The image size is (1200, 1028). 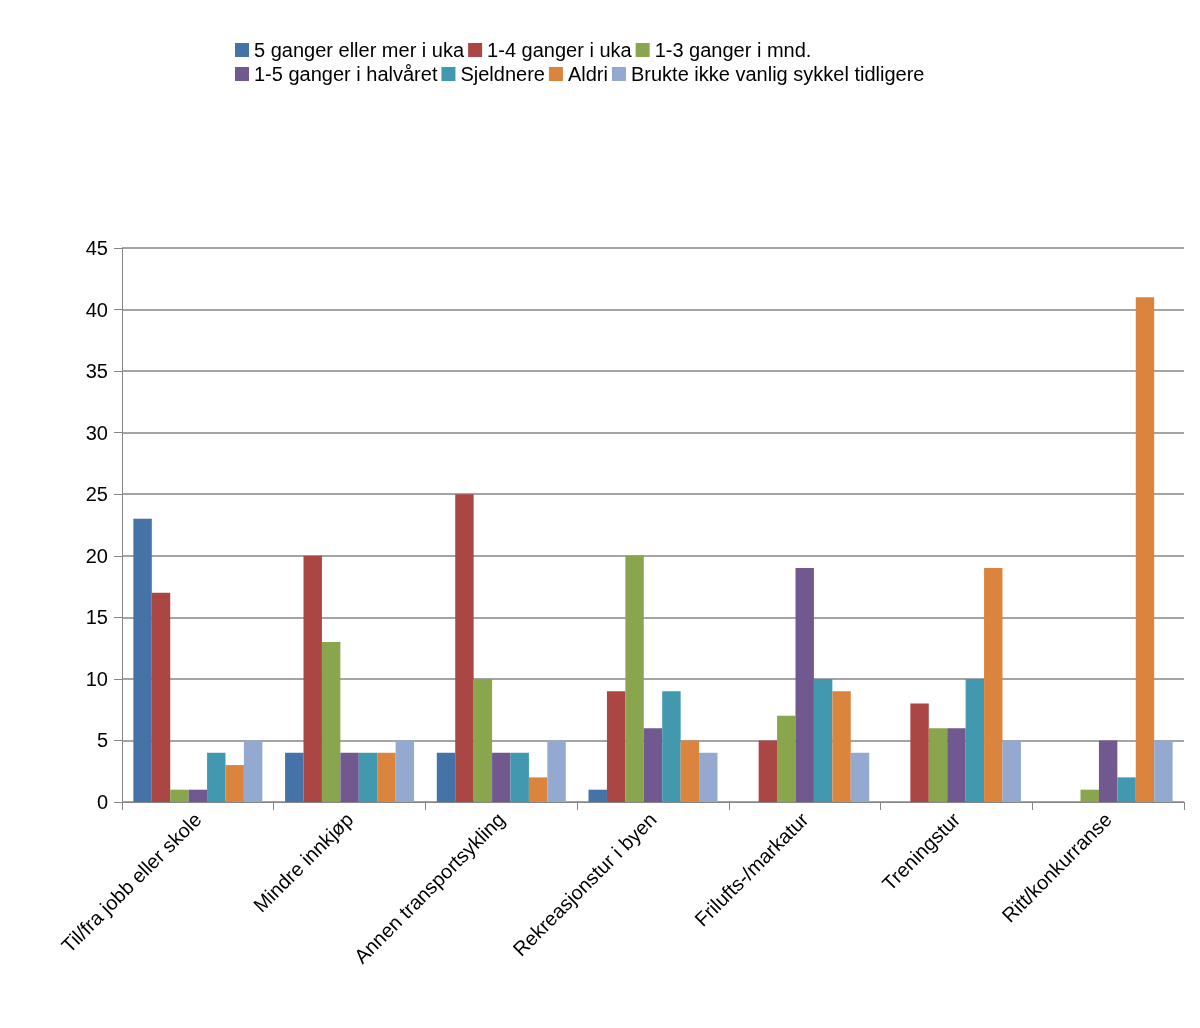 What do you see at coordinates (96, 678) in the screenshot?
I see `y-tick-label: 10` at bounding box center [96, 678].